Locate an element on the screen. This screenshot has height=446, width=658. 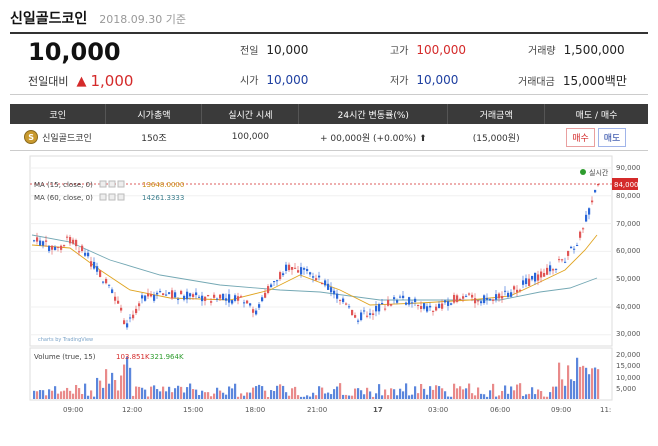
col-realtime: 실시간 시세 is located at coordinates (250, 114).